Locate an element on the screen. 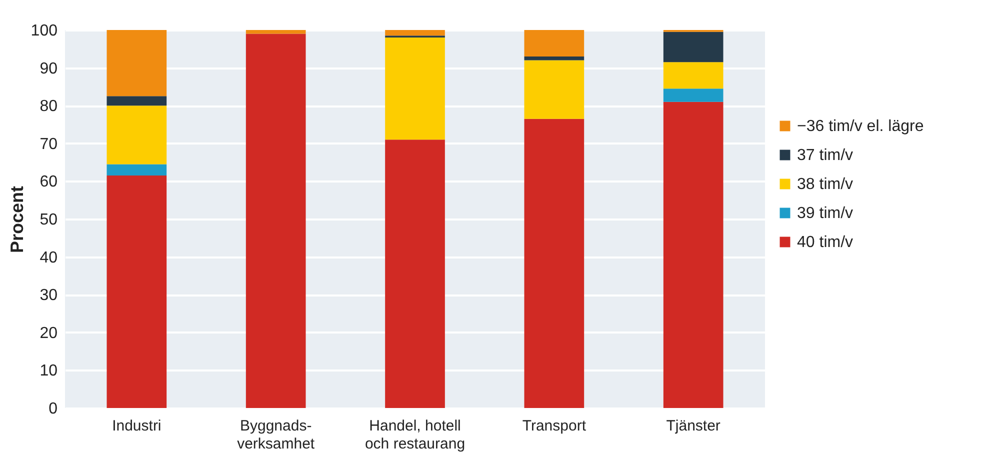 The image size is (995, 456). x-tick-label: Handel, hotell och restaurang is located at coordinates (415, 435).